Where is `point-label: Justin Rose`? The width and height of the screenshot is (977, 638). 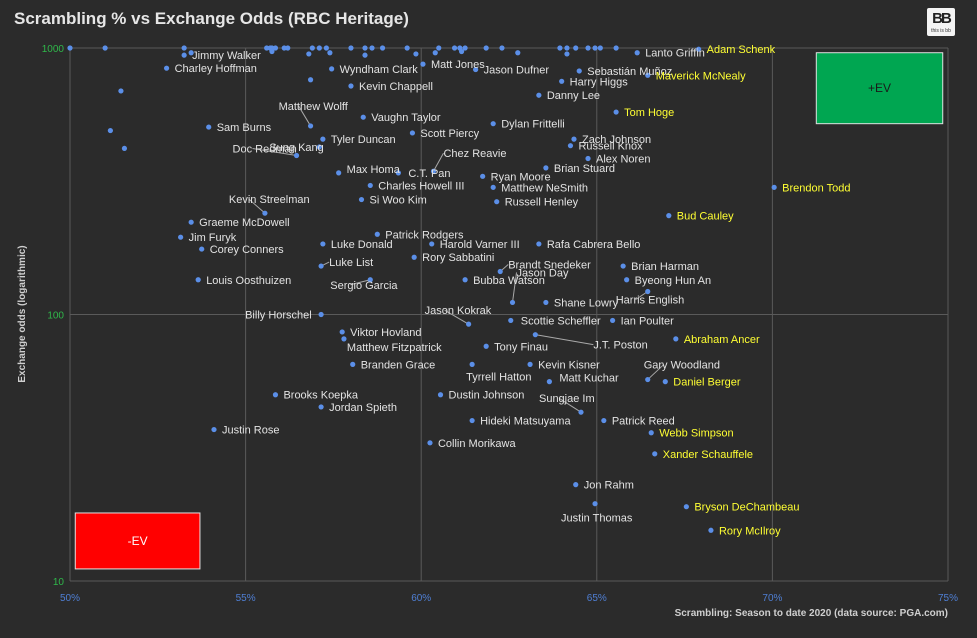 point-label: Justin Rose is located at coordinates (250, 431).